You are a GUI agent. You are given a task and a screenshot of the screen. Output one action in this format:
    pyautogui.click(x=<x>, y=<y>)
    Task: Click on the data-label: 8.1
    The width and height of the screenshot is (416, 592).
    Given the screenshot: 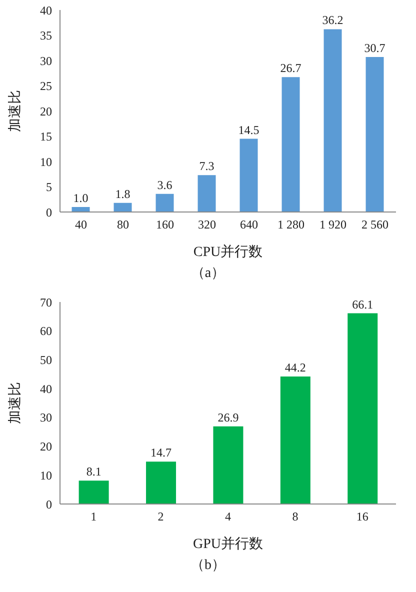 What is the action you would take?
    pyautogui.click(x=94, y=471)
    